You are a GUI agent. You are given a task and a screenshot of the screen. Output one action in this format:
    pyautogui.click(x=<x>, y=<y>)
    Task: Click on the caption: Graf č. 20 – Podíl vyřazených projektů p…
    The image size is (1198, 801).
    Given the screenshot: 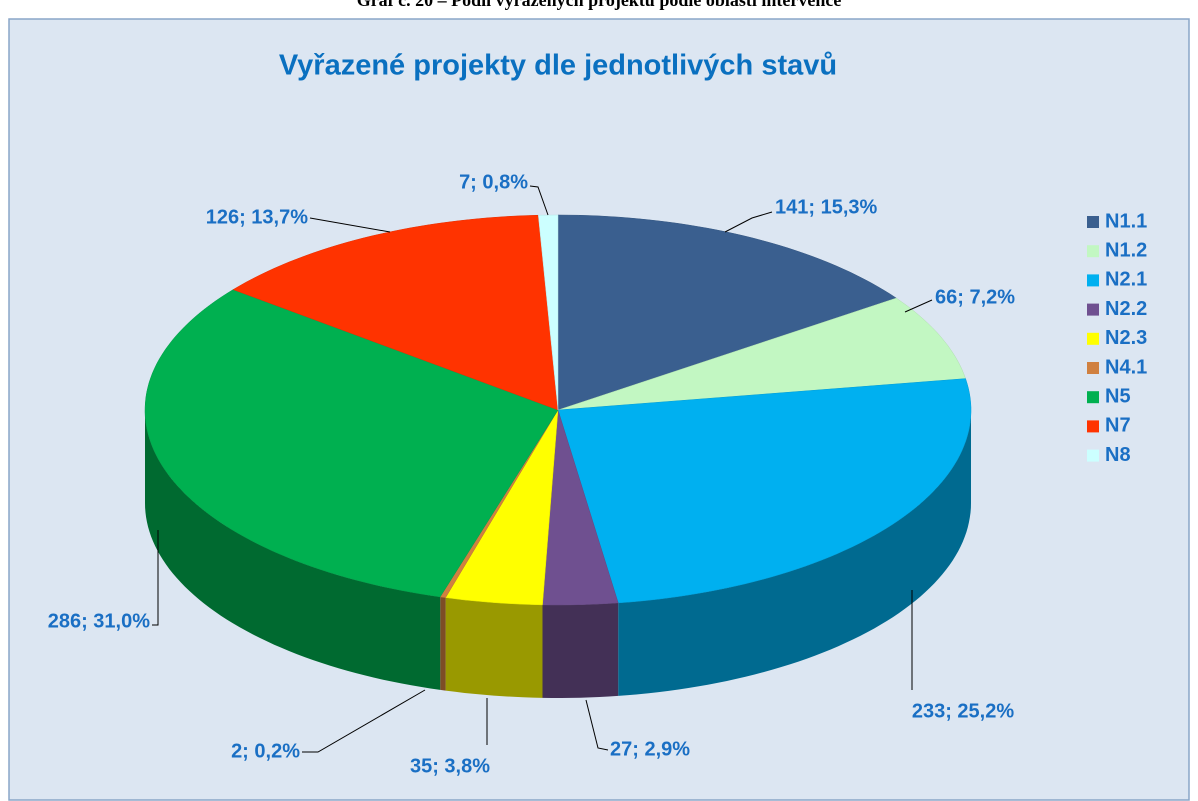 What is the action you would take?
    pyautogui.click(x=599, y=5)
    